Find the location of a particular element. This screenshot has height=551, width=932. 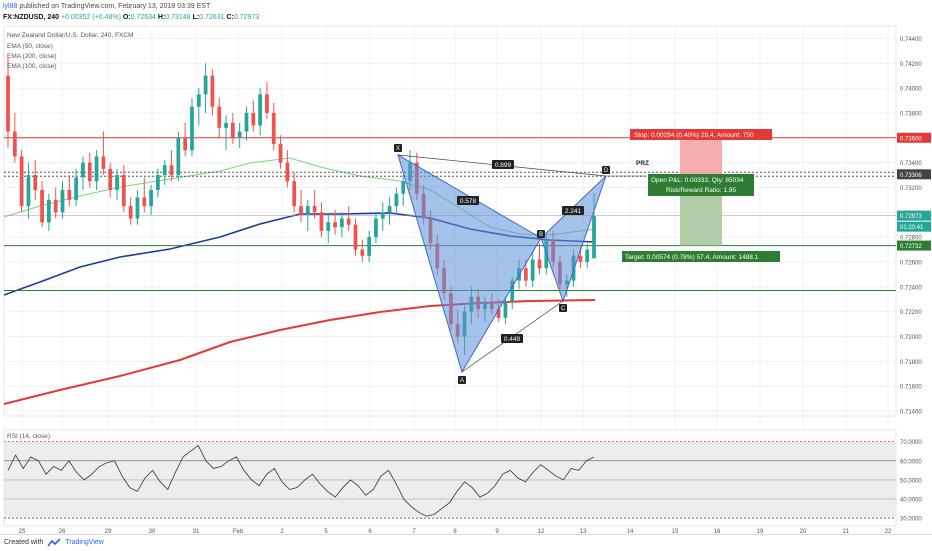

rsi-legend: RSI (14, close) is located at coordinates (28, 436).